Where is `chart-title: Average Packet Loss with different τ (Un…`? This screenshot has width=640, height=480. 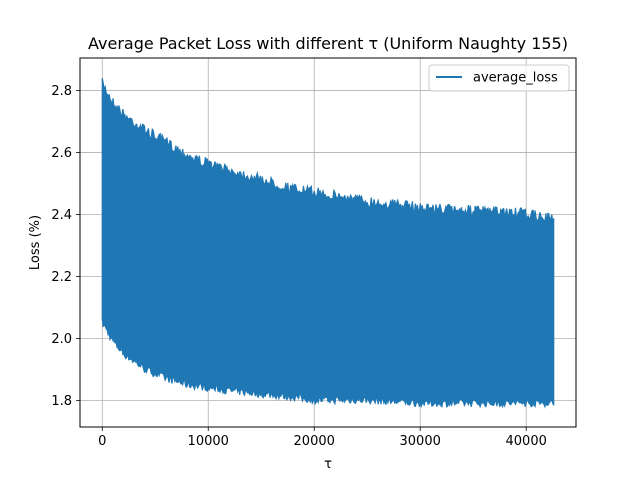
chart-title: Average Packet Loss with different τ (Un… is located at coordinates (328, 43).